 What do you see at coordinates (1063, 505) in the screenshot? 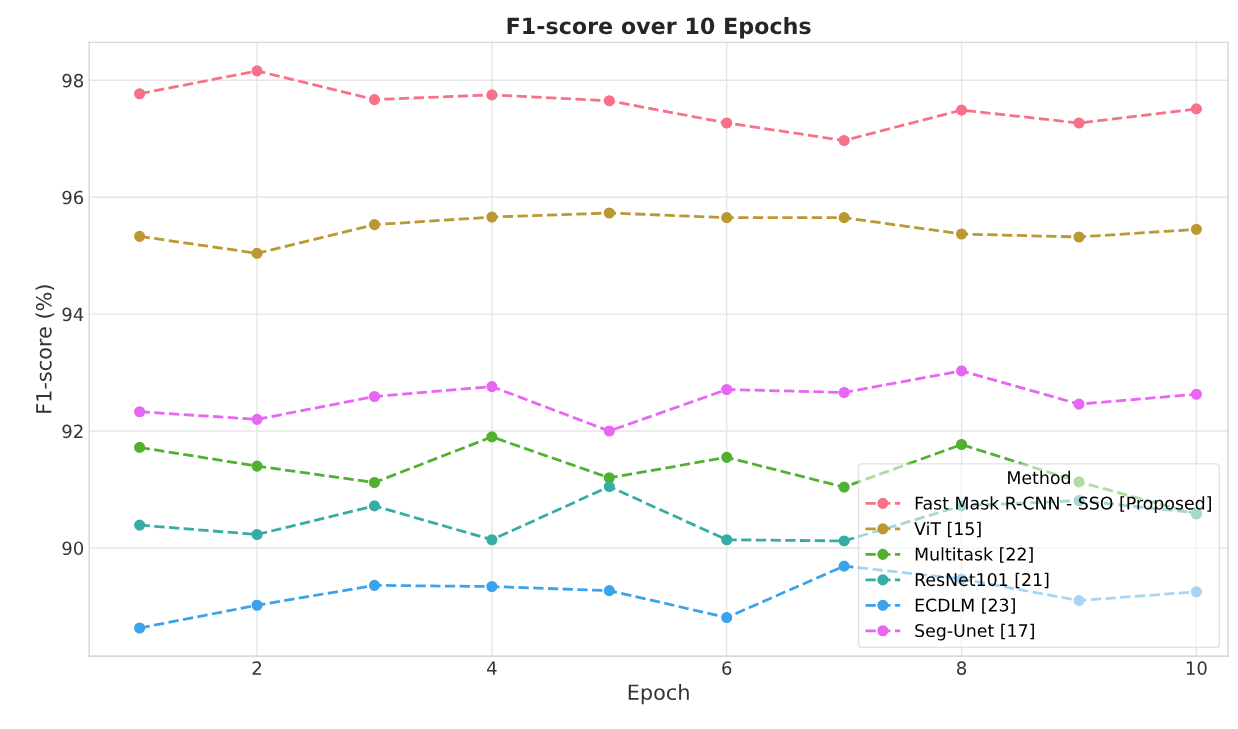
I see `legend-label: Fast Mask R-CNN - SSO [Proposed]` at bounding box center [1063, 505].